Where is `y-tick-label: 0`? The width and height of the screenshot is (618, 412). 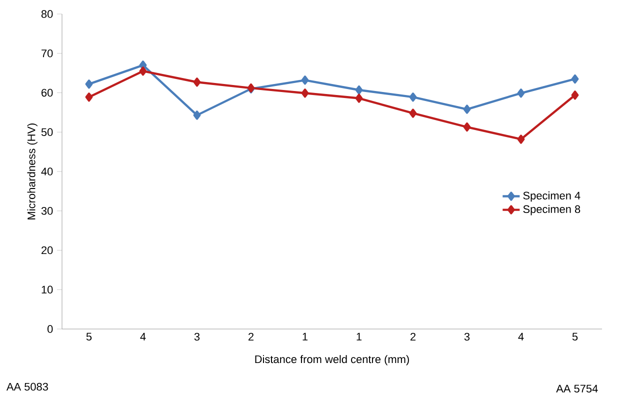
y-tick-label: 0 is located at coordinates (50, 329).